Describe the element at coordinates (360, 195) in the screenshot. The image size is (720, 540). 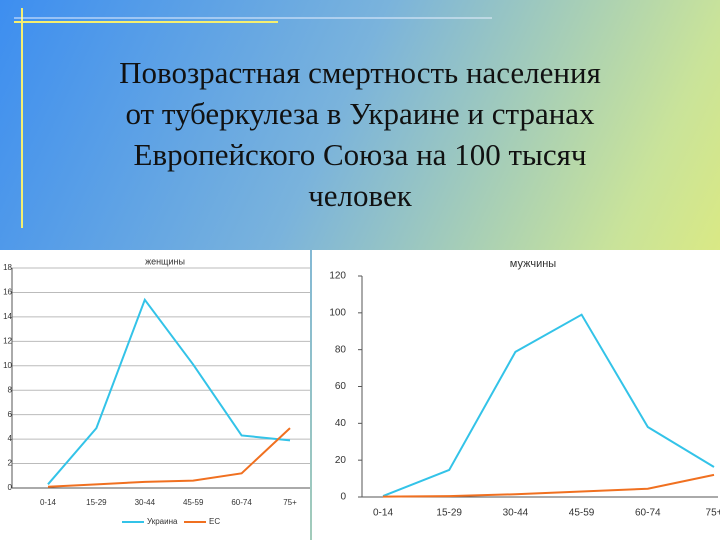
I see `title-line: человек` at that location.